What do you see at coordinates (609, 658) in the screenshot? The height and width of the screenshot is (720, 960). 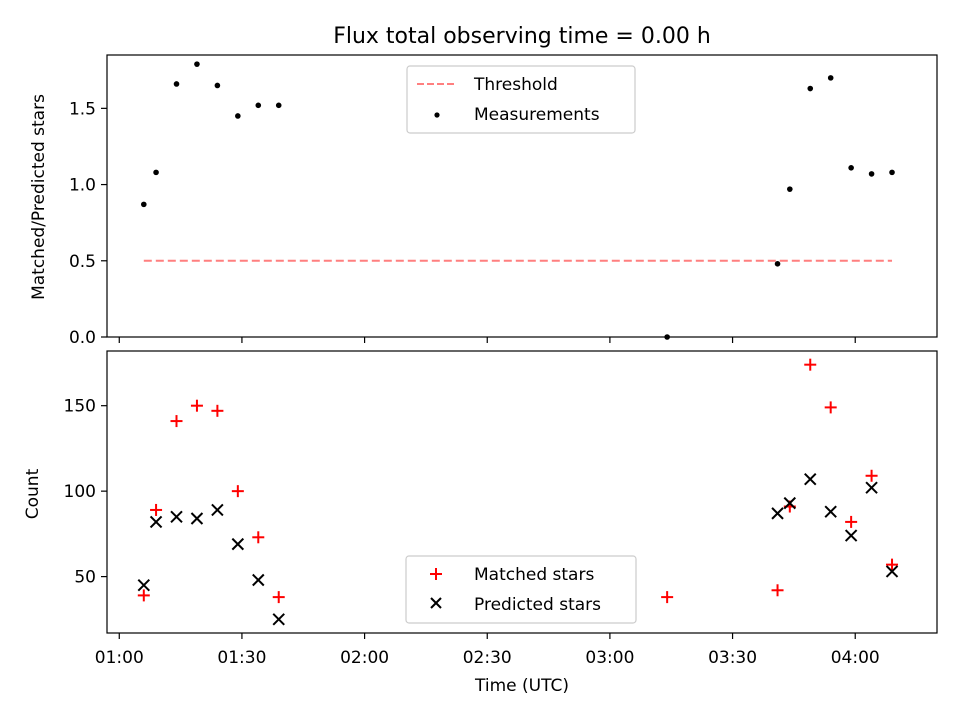 I see `bottom-x-tick-label: 03:00` at bounding box center [609, 658].